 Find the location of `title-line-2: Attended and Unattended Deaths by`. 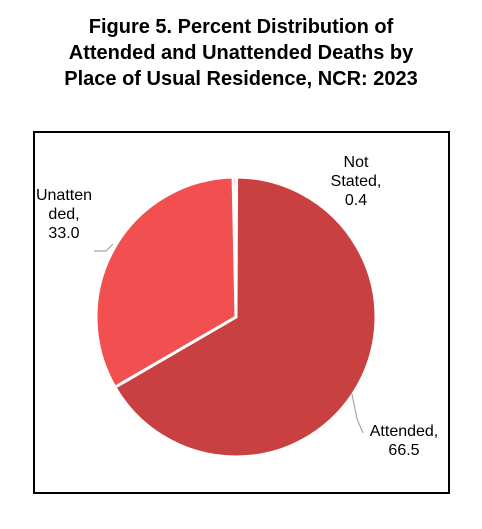

title-line-2: Attended and Unattended Deaths by is located at coordinates (241, 53).